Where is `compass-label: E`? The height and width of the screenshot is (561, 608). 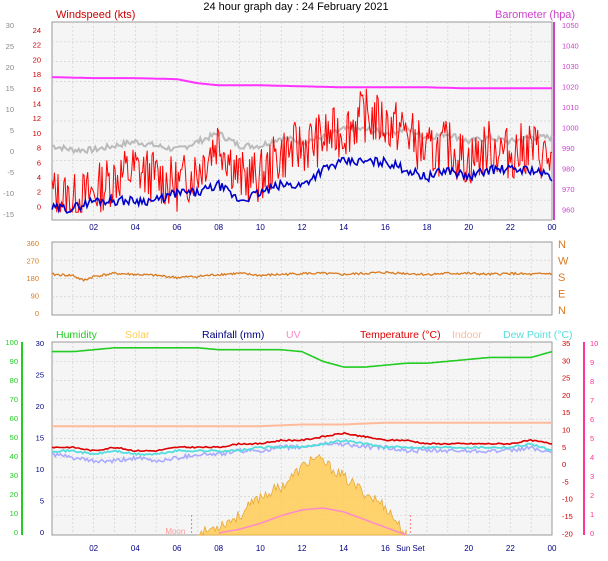 compass-label: E is located at coordinates (561, 295).